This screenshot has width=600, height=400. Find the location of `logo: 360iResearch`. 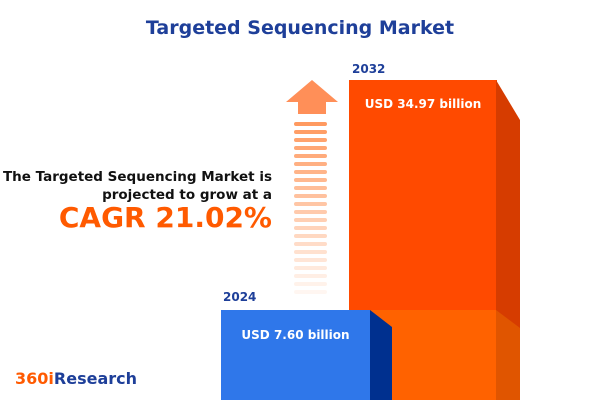

logo: 360iResearch is located at coordinates (76, 378).